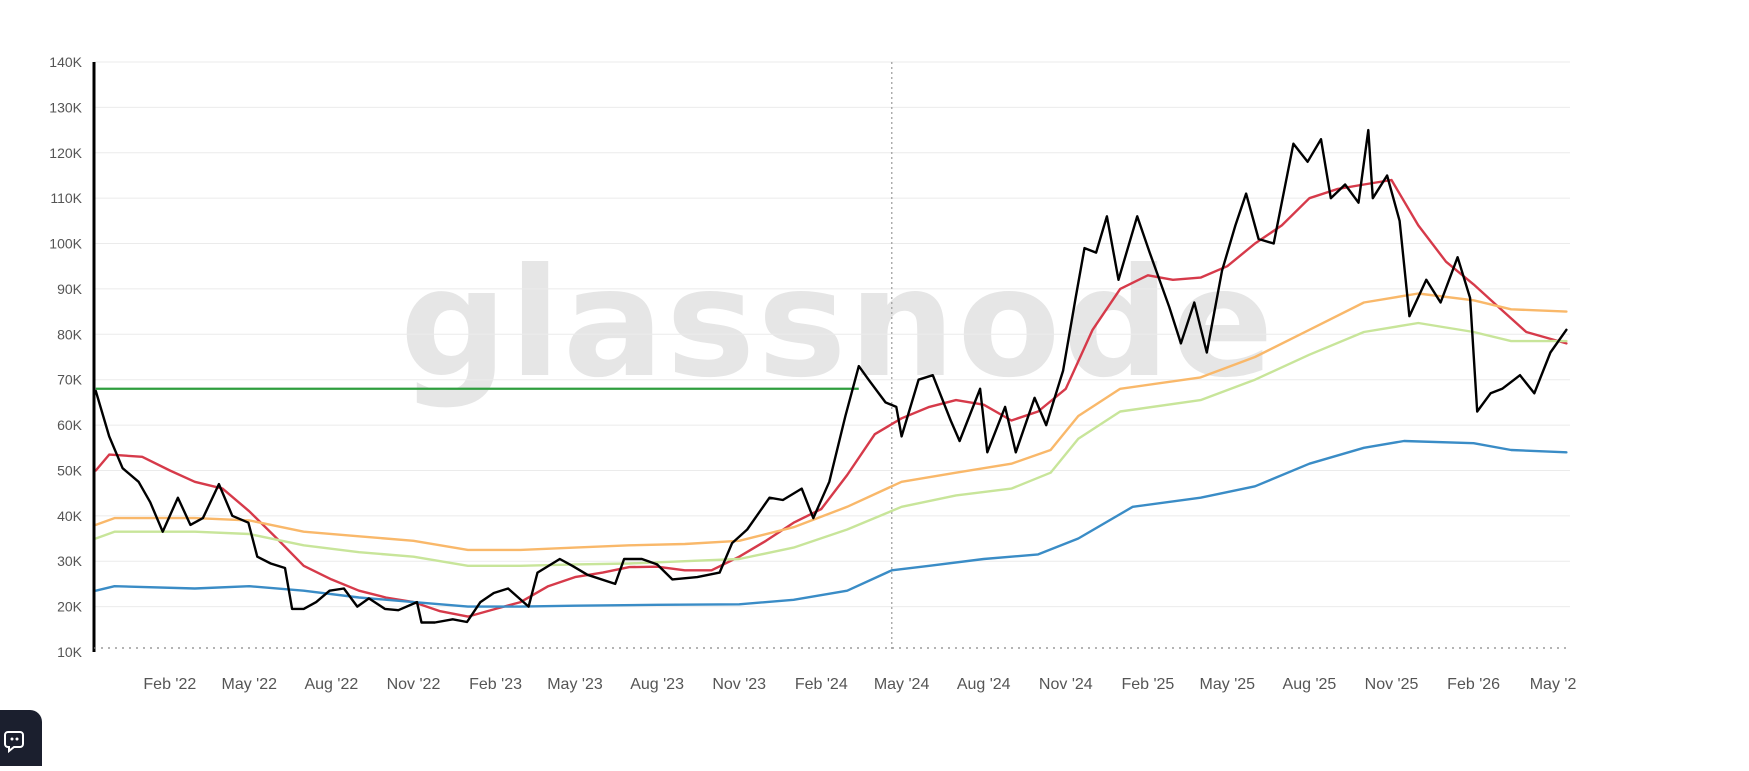 This screenshot has height=771, width=1749. What do you see at coordinates (65, 62) in the screenshot?
I see `y-tick-label: 140K` at bounding box center [65, 62].